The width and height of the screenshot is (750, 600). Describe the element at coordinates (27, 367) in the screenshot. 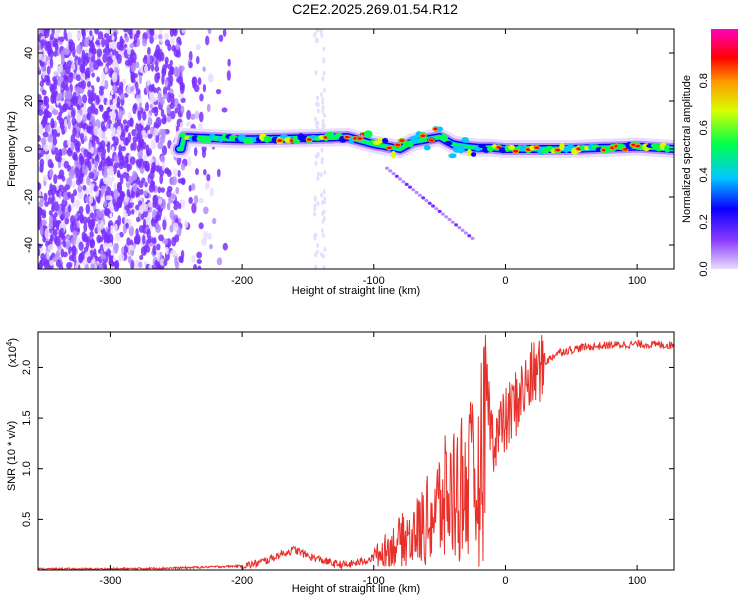

I see `snr-y-tick-label: 2.0` at that location.